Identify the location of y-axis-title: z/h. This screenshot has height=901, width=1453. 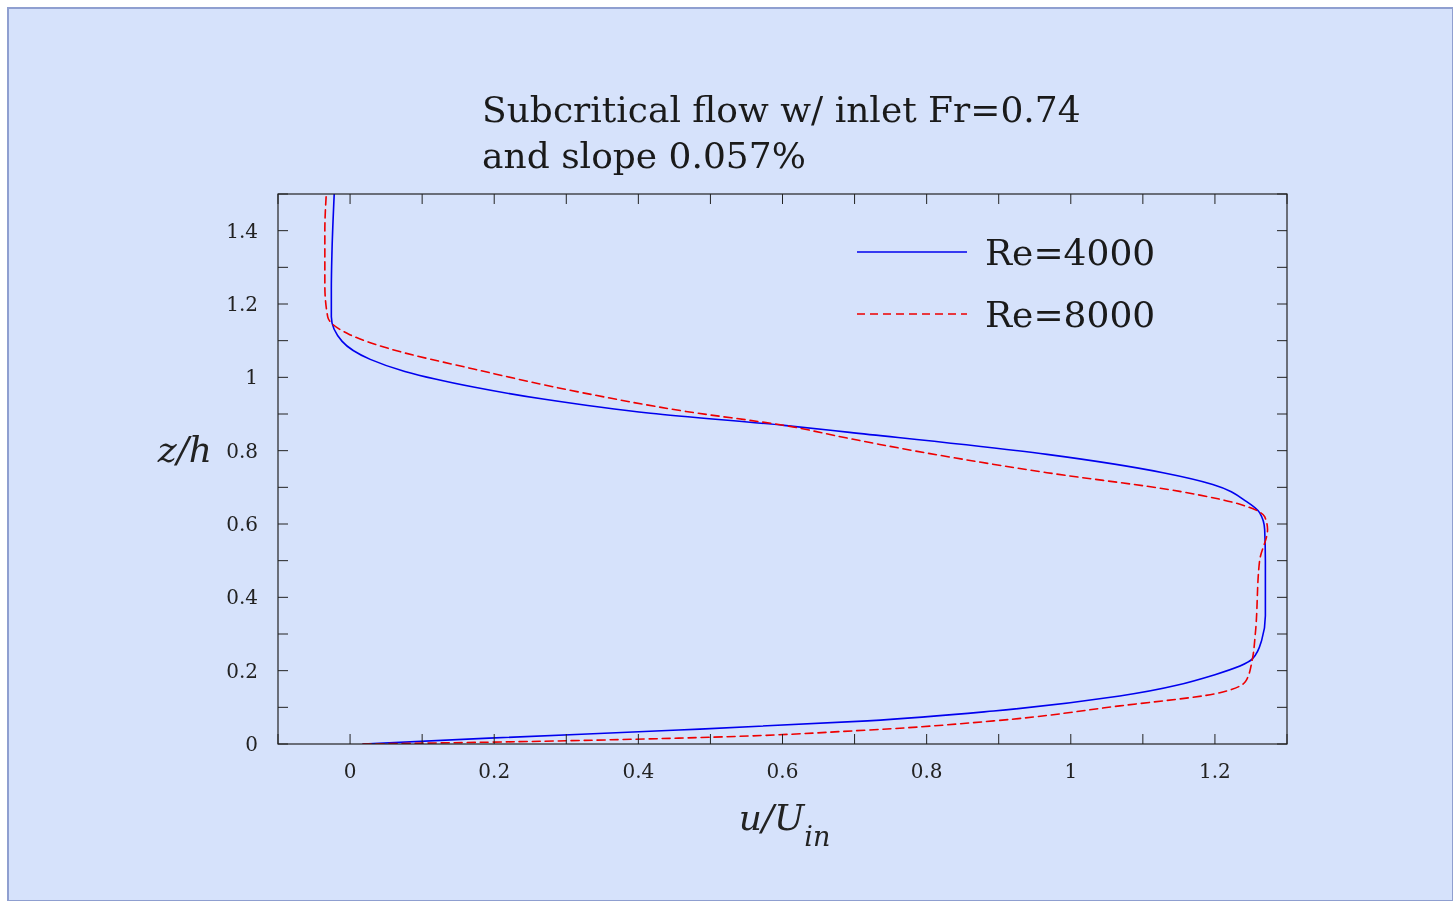
(184, 449).